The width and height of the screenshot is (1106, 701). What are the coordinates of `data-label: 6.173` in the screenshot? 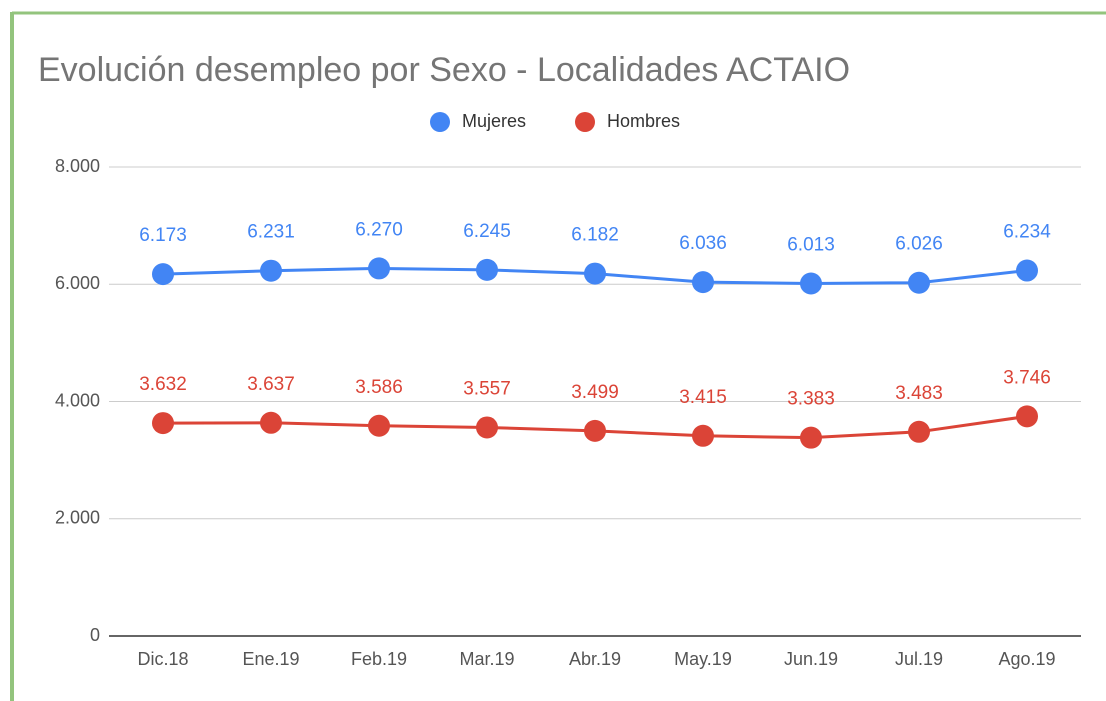 It's located at (163, 235).